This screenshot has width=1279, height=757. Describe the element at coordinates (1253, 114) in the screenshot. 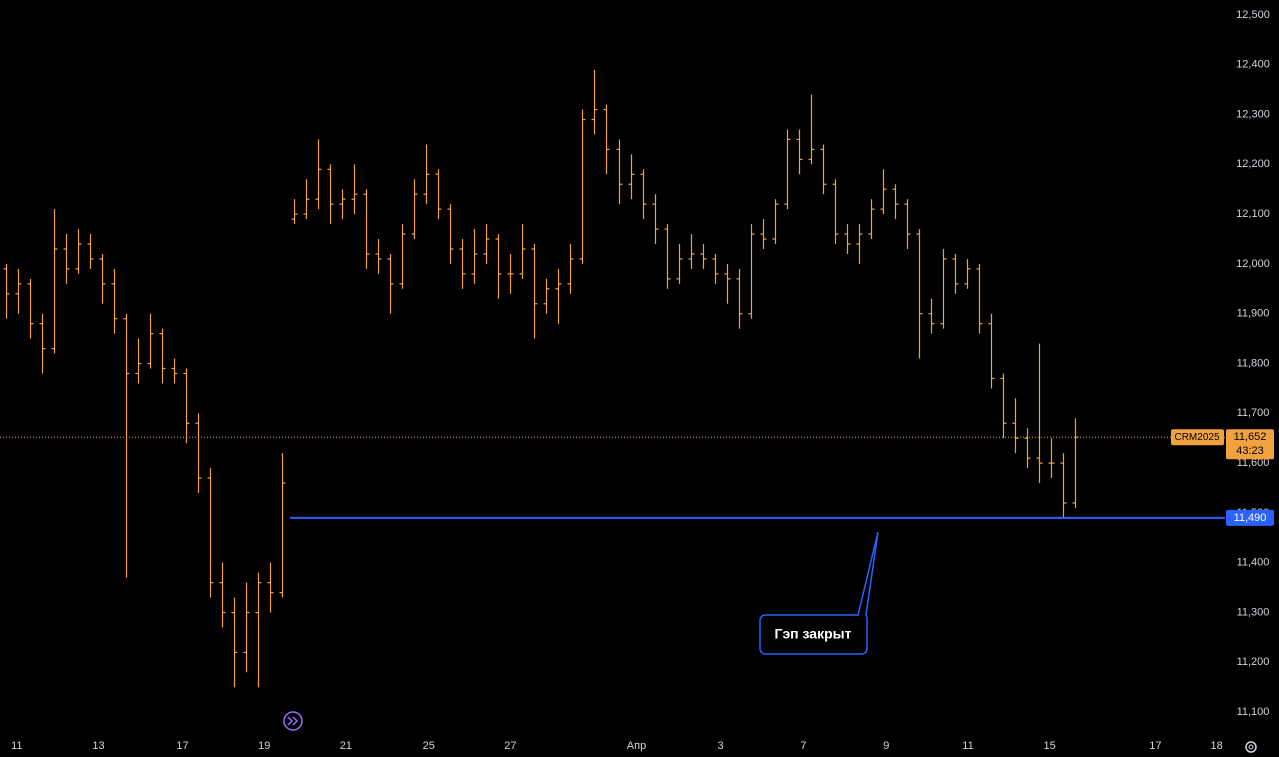

I see `y-tick-label: 12,300` at that location.